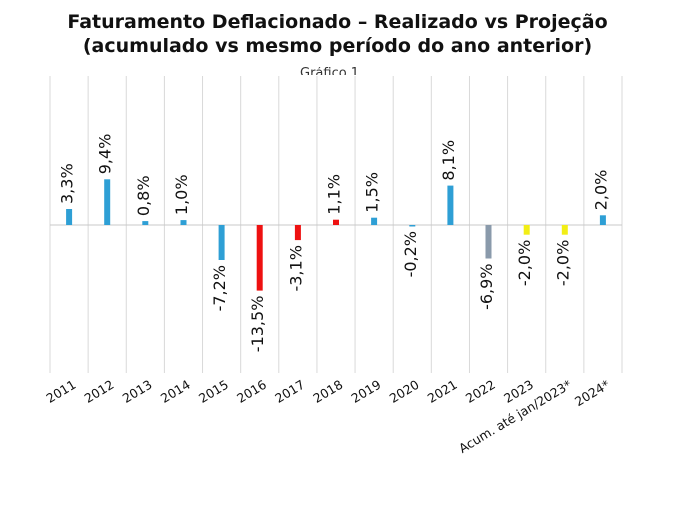 Image resolution: width=675 pixels, height=509 pixels. I want to click on data-label: 2,0%, so click(600, 190).